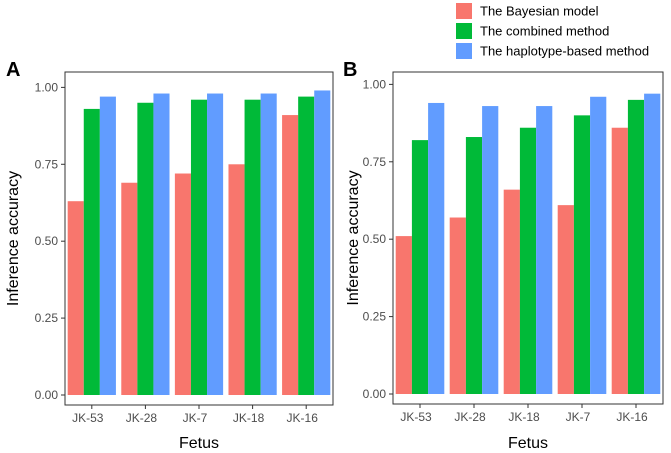  What do you see at coordinates (464, 51) in the screenshot?
I see `legend-key-the-haplotype-based-method` at bounding box center [464, 51].